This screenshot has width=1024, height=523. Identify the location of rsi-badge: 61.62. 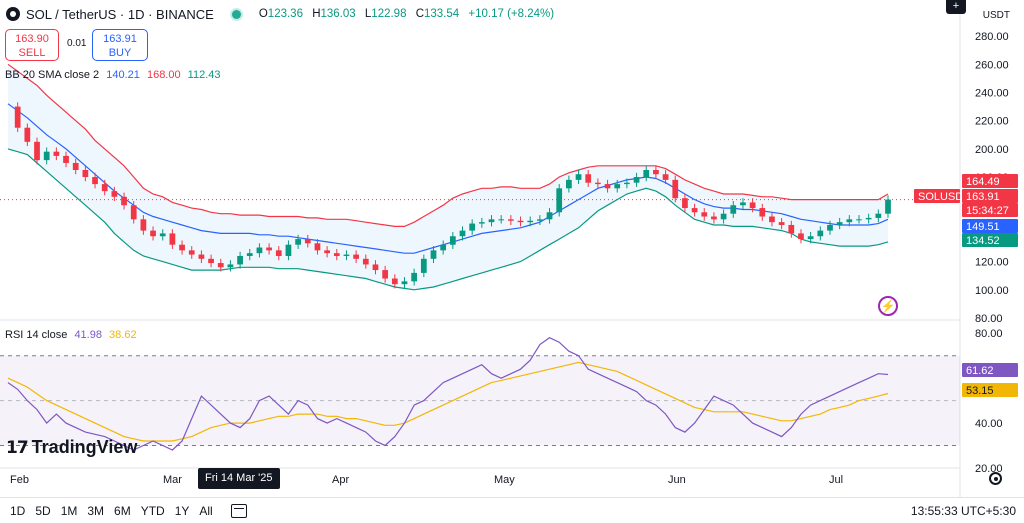
(980, 371).